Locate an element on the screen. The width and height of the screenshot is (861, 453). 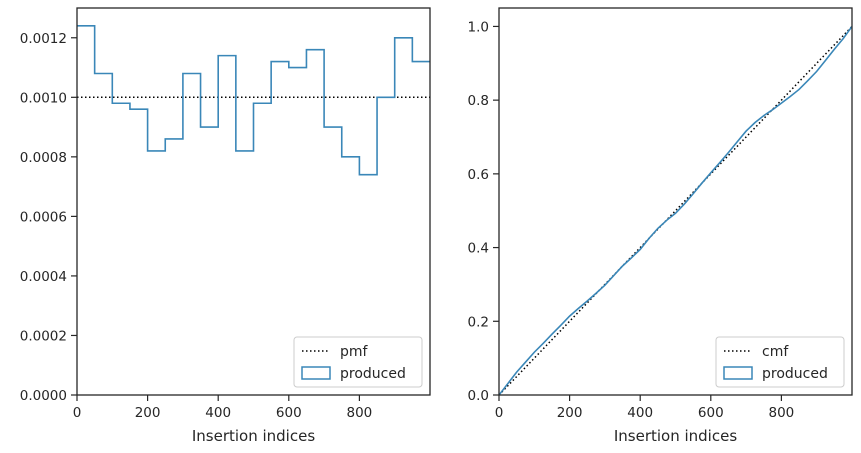
legend-label-cmf: cmf is located at coordinates (775, 352).